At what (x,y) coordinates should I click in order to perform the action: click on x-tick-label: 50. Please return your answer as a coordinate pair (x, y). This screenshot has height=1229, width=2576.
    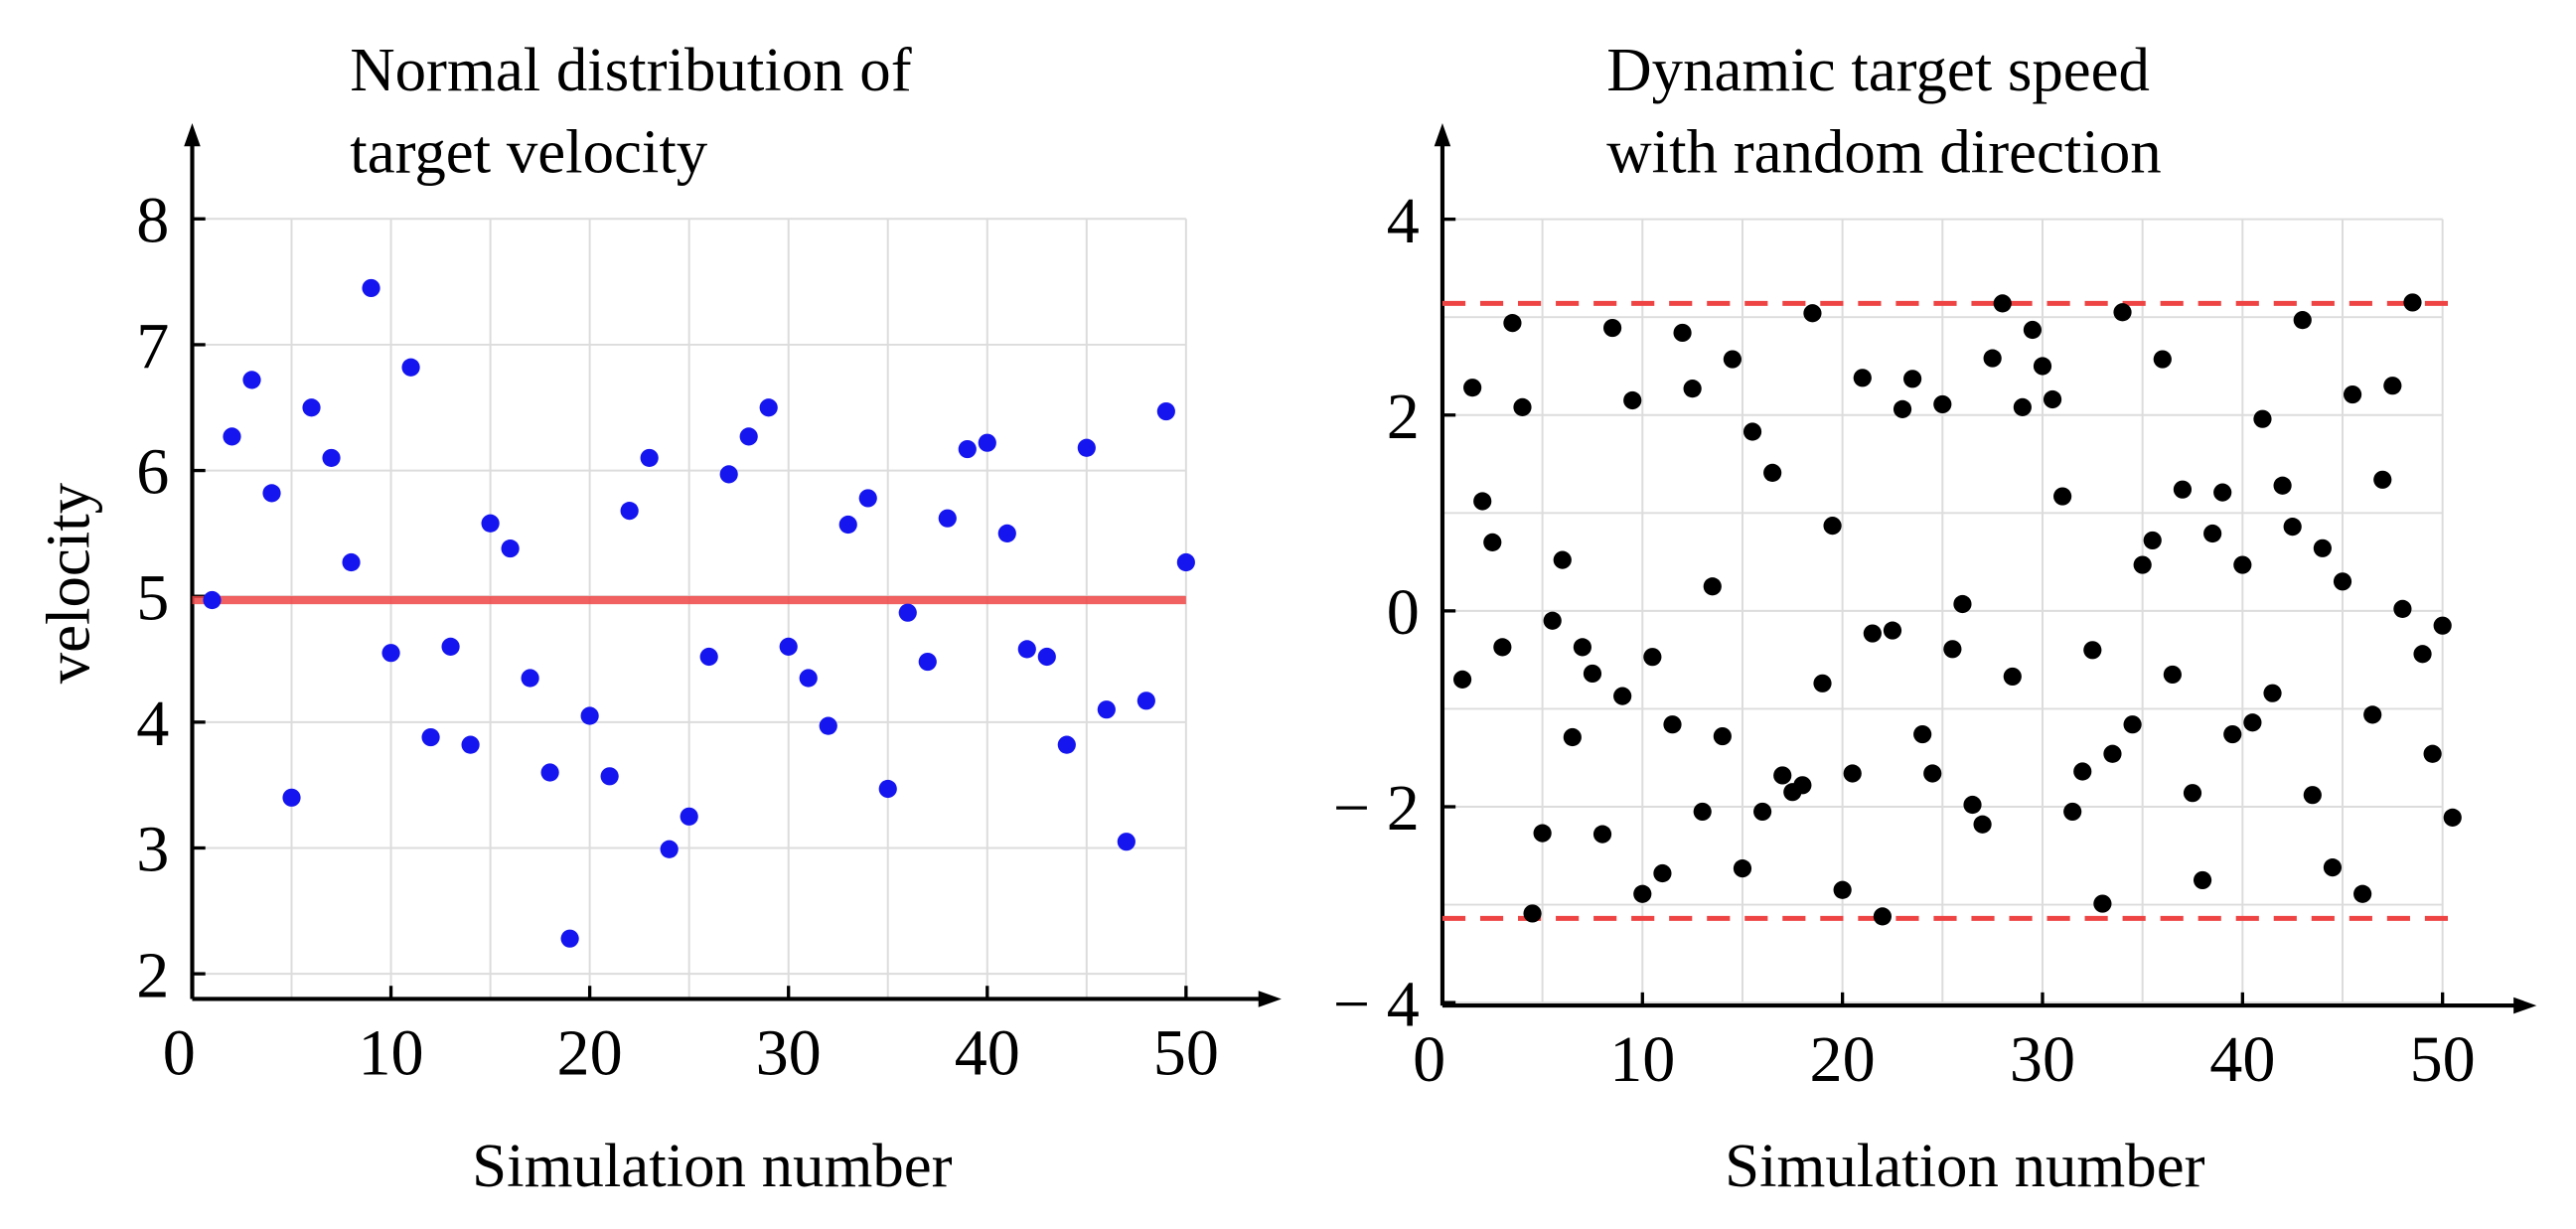
    Looking at the image, I should click on (2443, 1060).